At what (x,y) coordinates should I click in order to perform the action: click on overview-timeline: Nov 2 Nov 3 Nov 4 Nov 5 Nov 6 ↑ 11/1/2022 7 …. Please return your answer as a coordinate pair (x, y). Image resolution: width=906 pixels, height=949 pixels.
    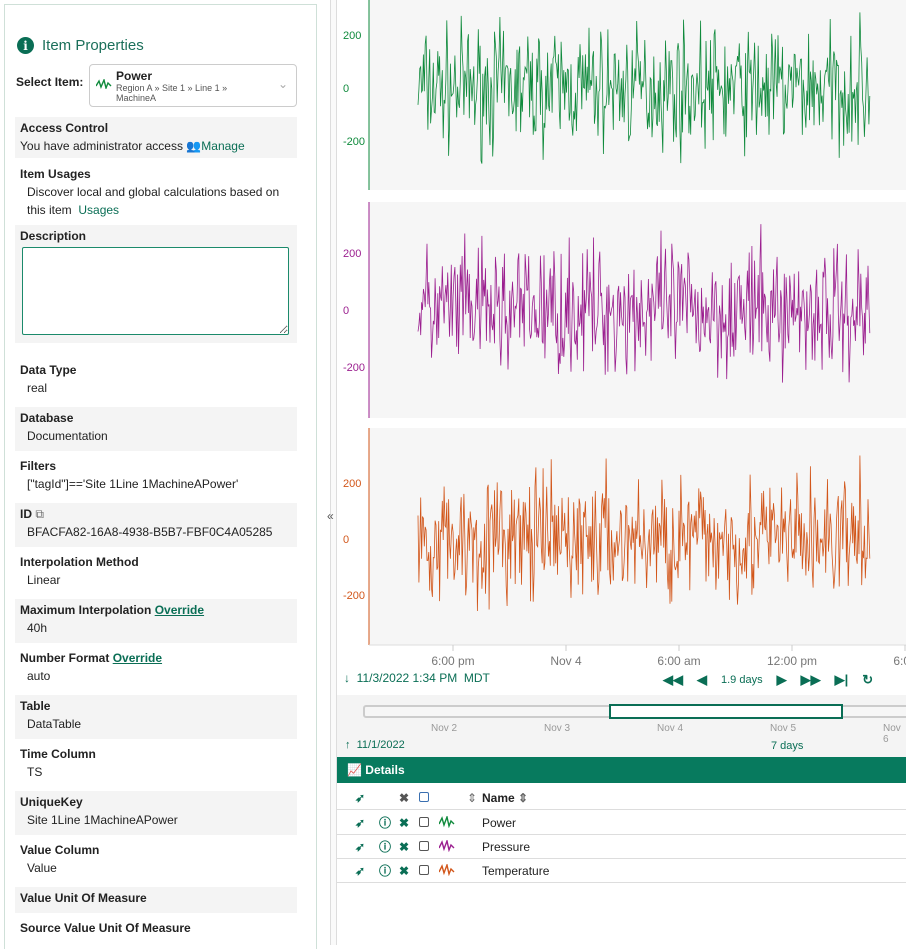
    Looking at the image, I should click on (621, 726).